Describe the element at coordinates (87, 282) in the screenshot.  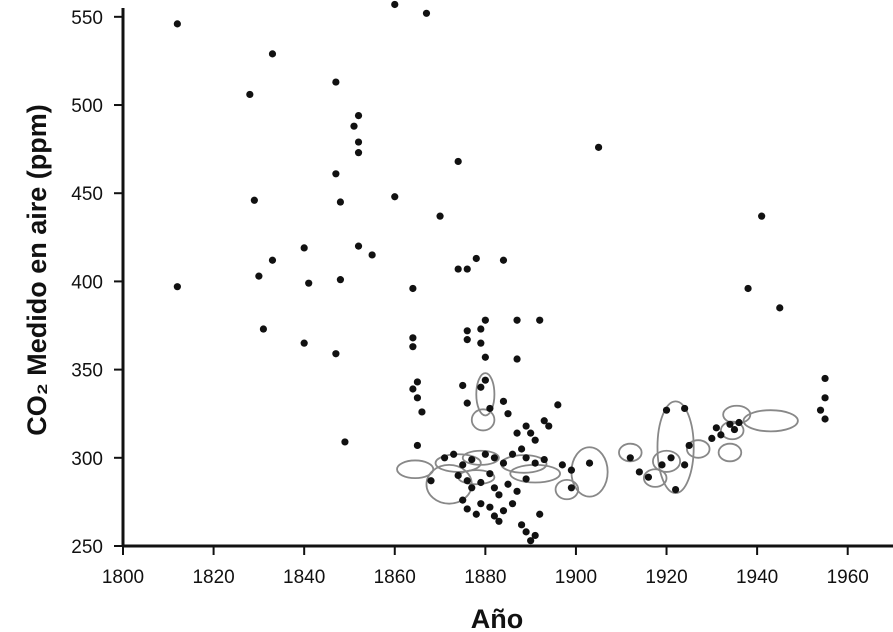
I see `y-tick-label: 400` at that location.